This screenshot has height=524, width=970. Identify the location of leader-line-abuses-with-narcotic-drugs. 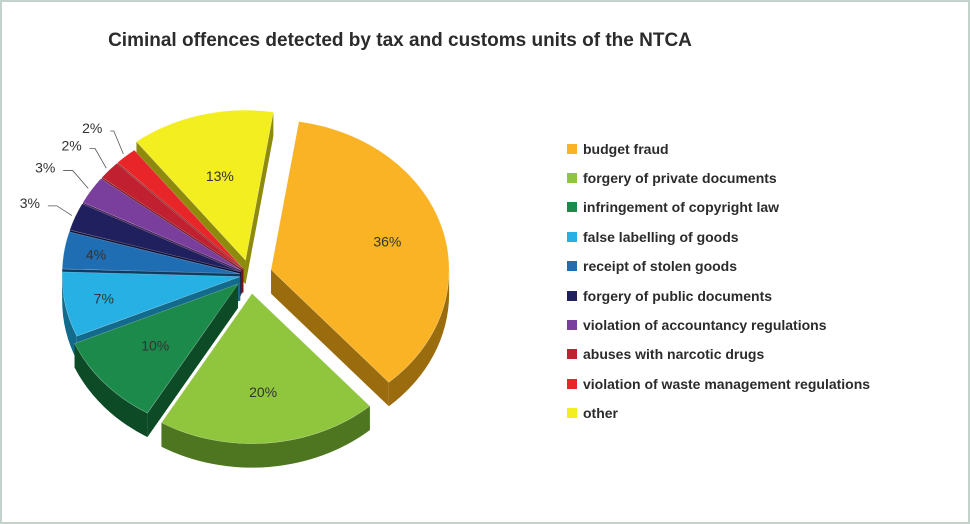
(98, 158).